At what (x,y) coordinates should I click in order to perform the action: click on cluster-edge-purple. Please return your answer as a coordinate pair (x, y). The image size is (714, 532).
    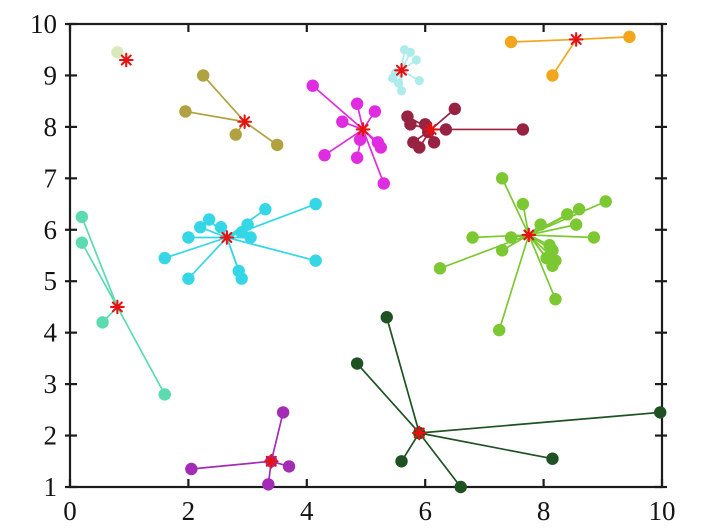
    Looking at the image, I should click on (231, 465).